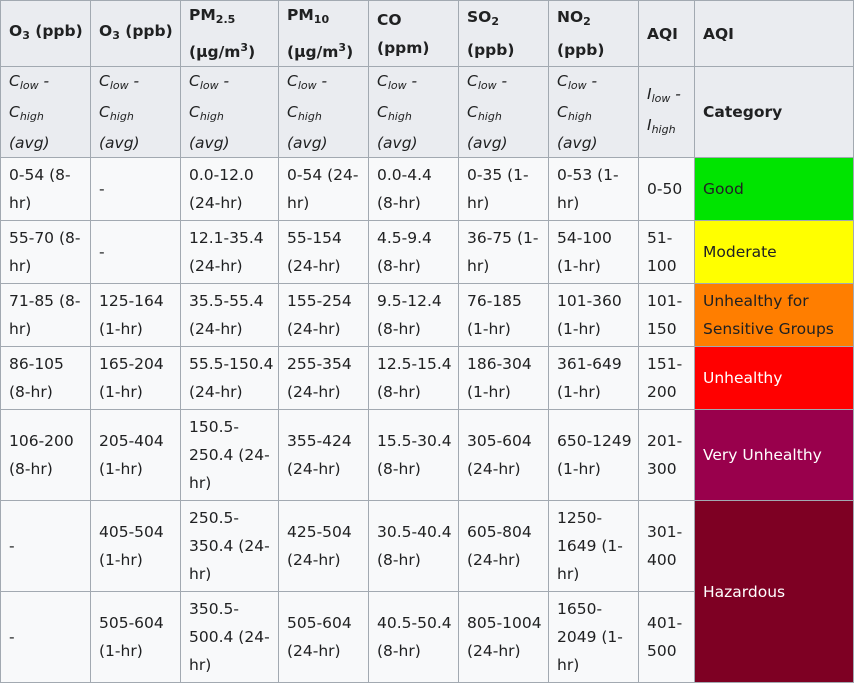 The width and height of the screenshot is (854, 683). Describe the element at coordinates (413, 252) in the screenshot. I see `cell-co: 4.5-9.4 (8-hr)` at that location.